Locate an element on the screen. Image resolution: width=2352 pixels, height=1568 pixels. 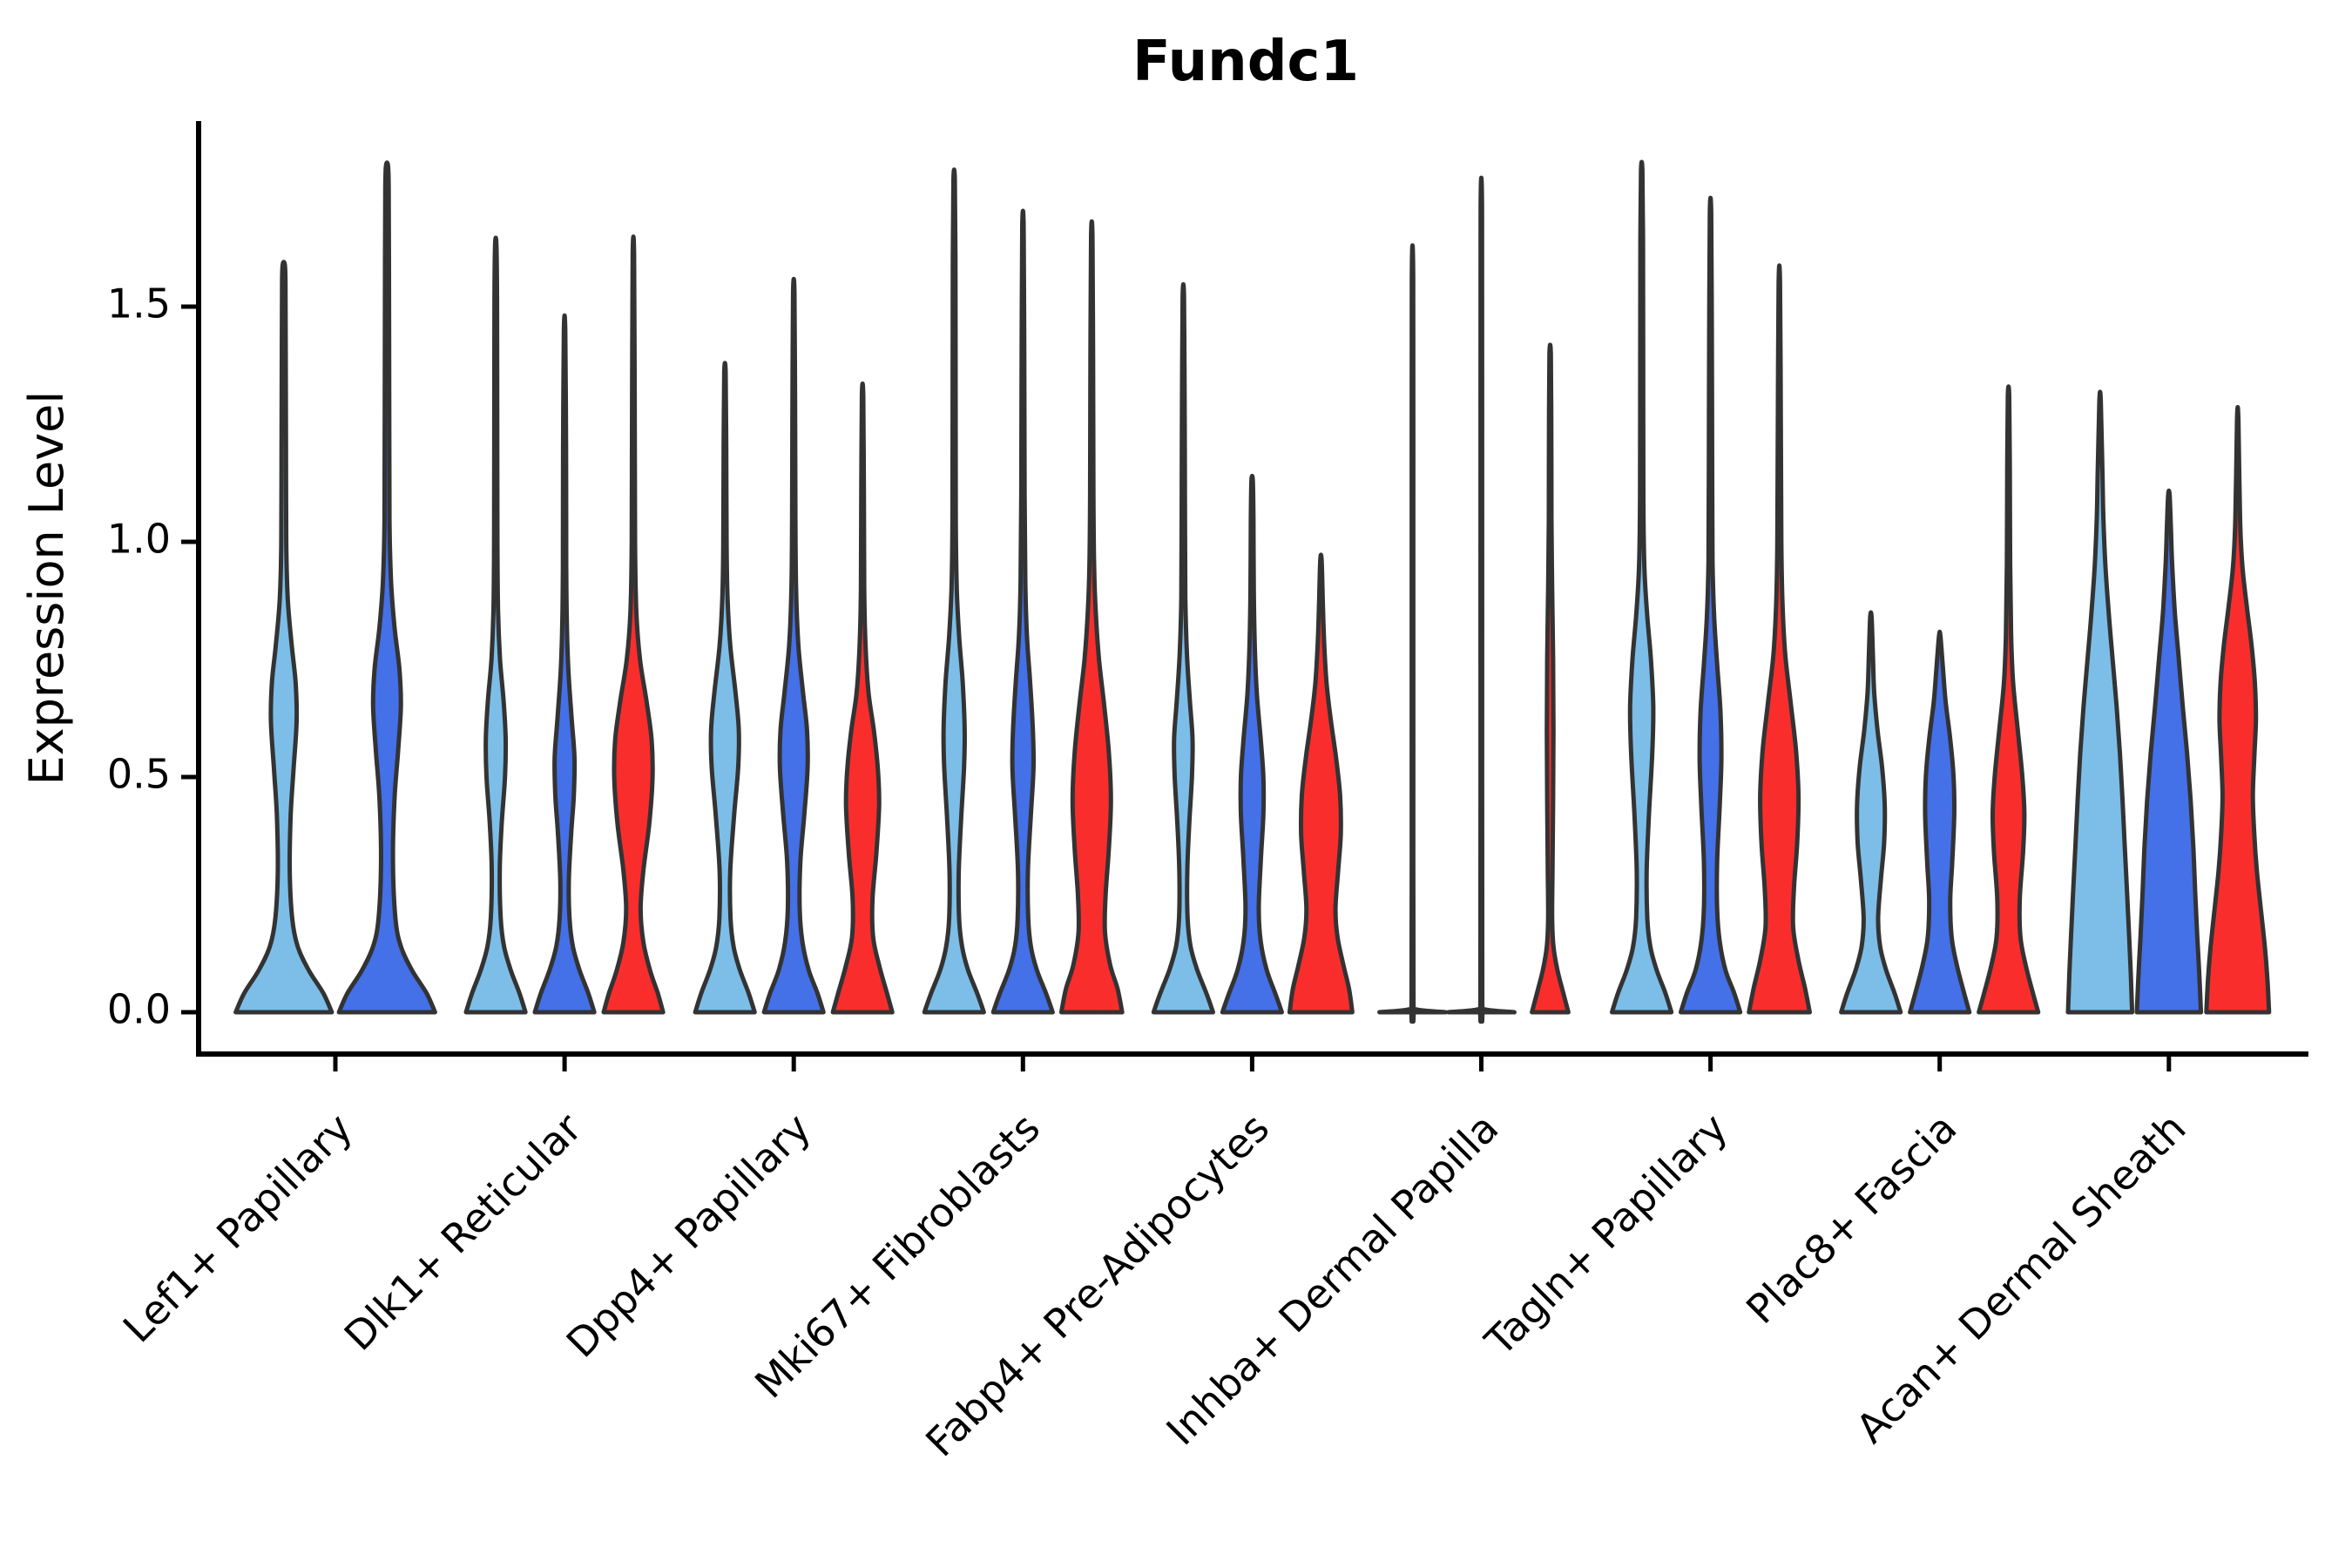
violin-acan-dermal-sheath-lightblue is located at coordinates (2100, 702).